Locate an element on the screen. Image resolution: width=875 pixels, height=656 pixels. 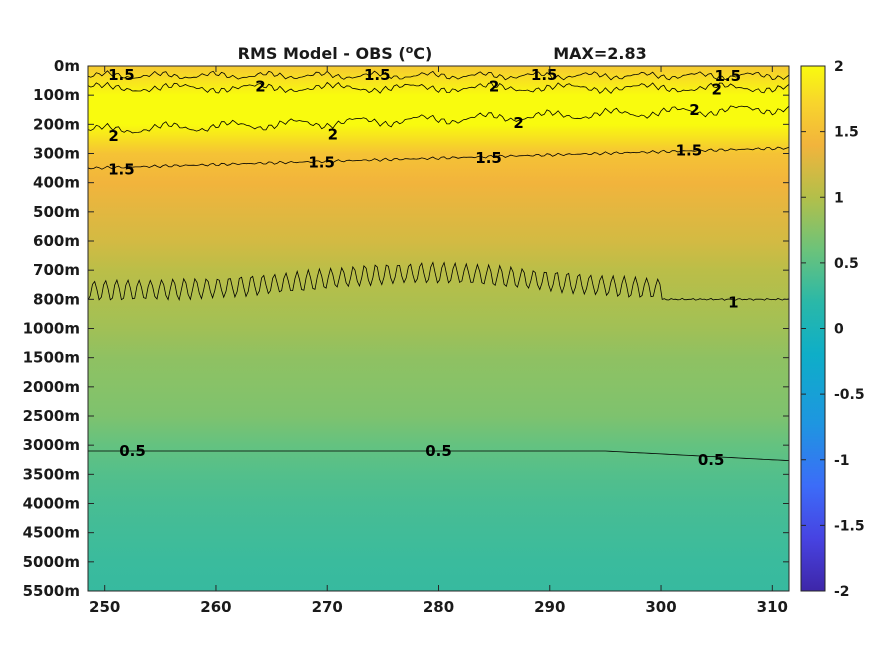
max-label: MAX=2.83 is located at coordinates (600, 53).